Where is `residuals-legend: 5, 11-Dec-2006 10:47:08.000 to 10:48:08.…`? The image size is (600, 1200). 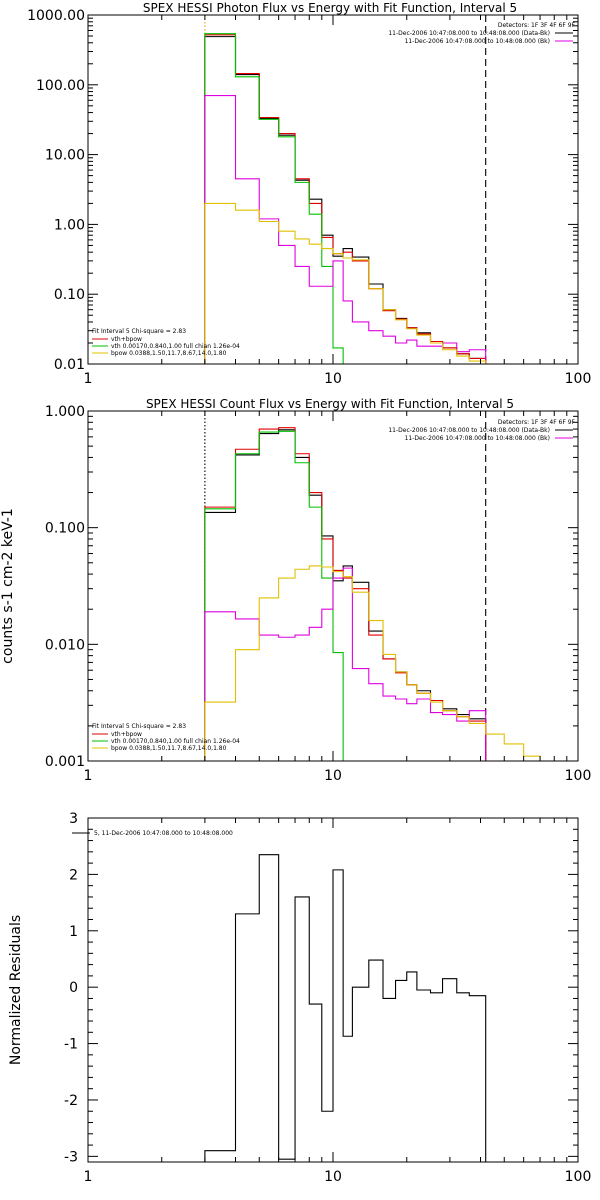 residuals-legend: 5, 11-Dec-2006 10:47:08.000 to 10:48:08.… is located at coordinates (152, 833).